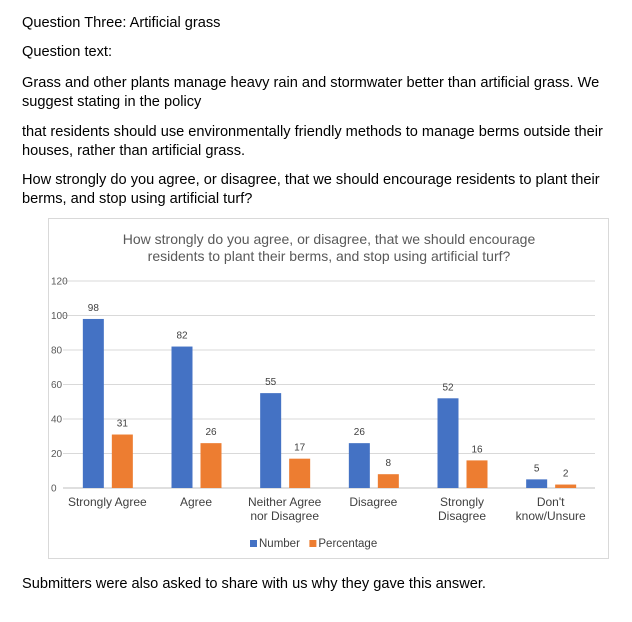  Describe the element at coordinates (537, 468) in the screenshot. I see `data-label: 5` at that location.